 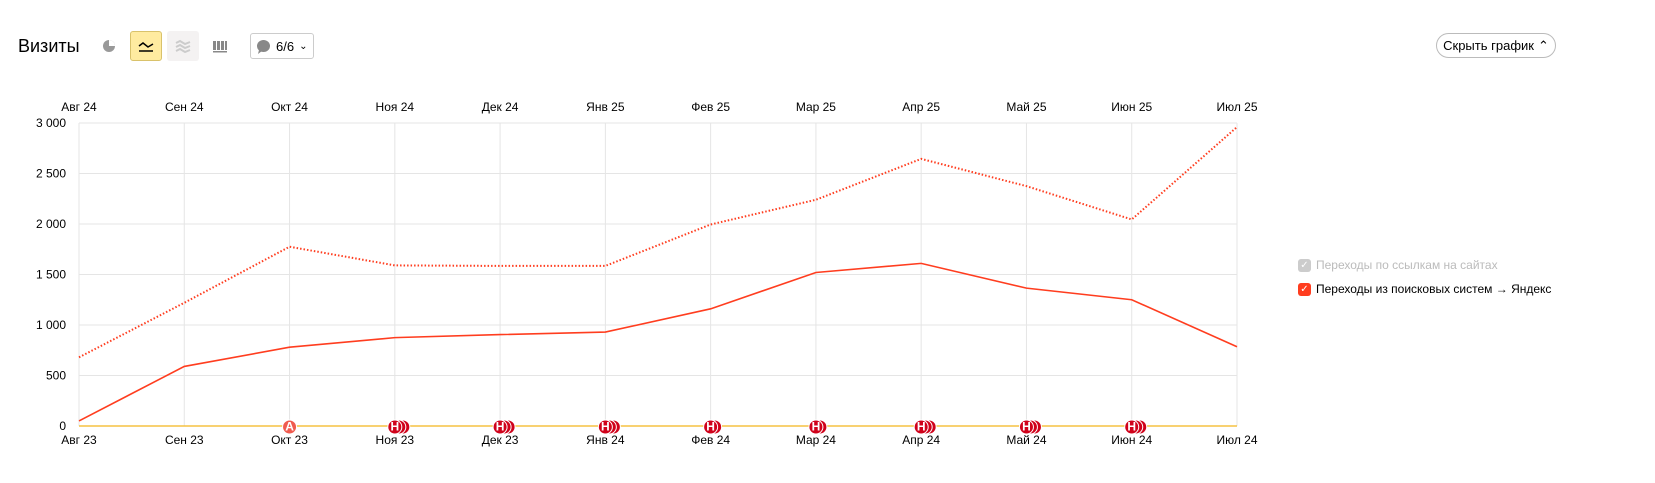 I want to click on x-tick-label-top: Фев 25, so click(x=710, y=107).